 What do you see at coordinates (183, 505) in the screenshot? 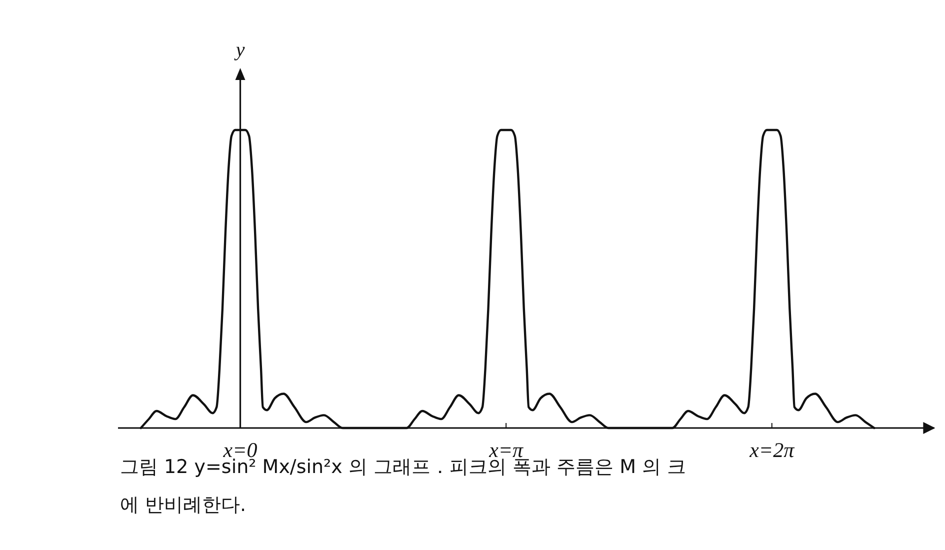
I see `text: 에 반비례한다.` at bounding box center [183, 505].